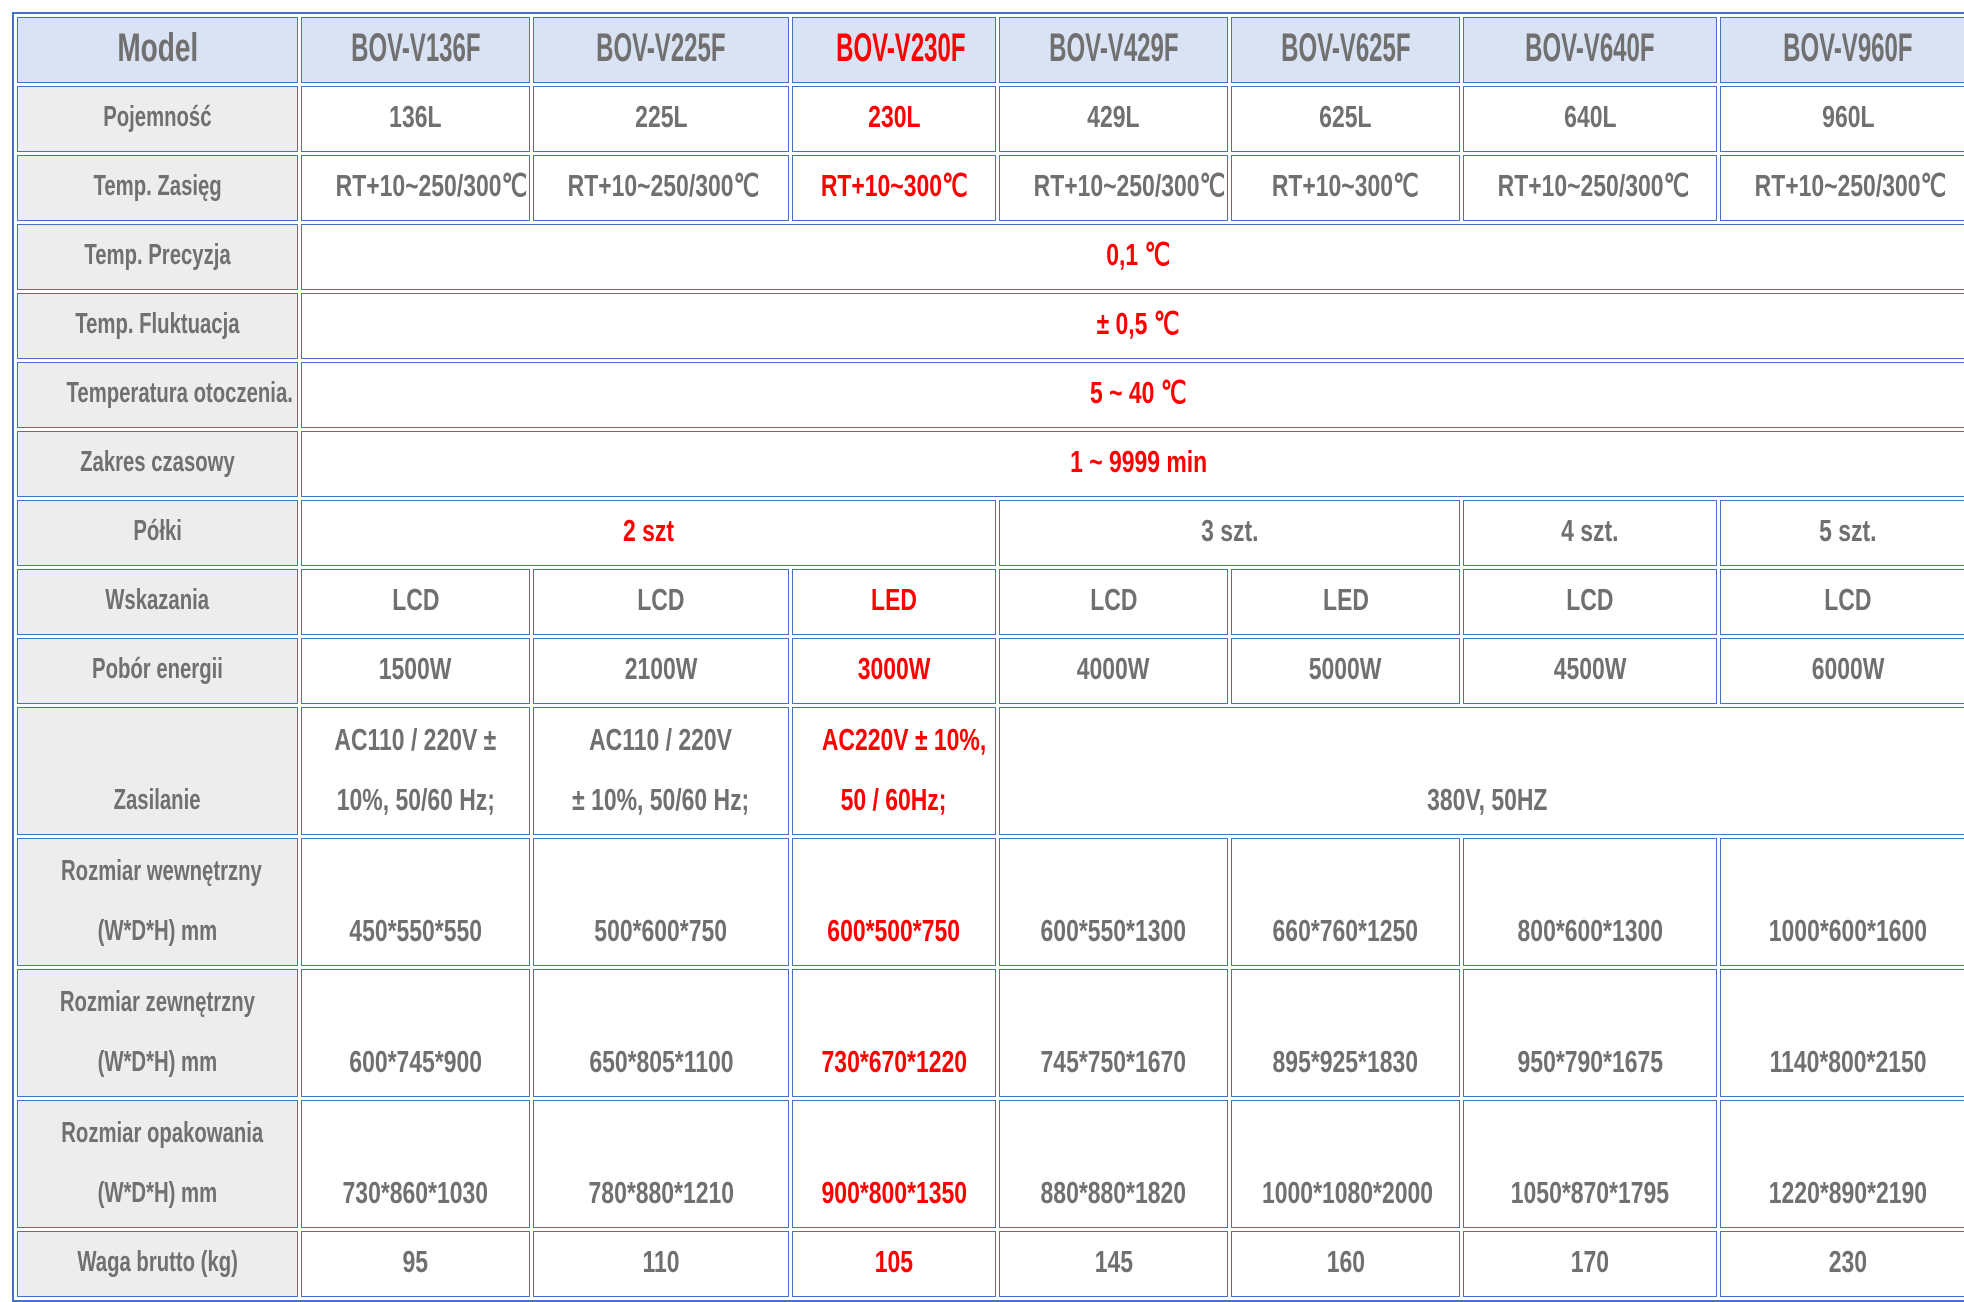  Describe the element at coordinates (1113, 1033) in the screenshot. I see `value-cell: 745*750*1670` at that location.